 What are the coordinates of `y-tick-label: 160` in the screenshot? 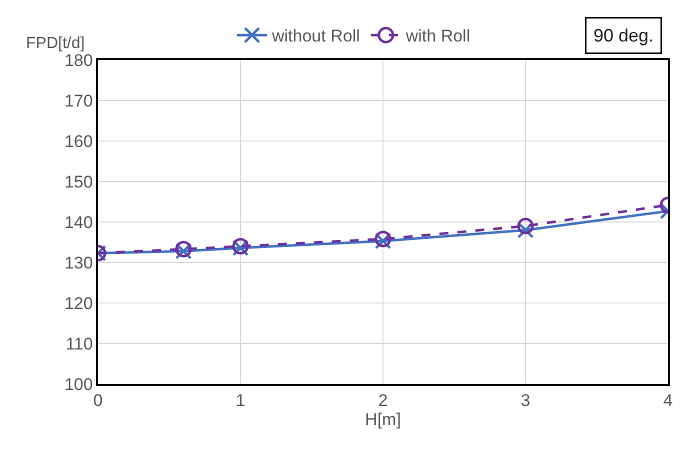 It's located at (78, 141).